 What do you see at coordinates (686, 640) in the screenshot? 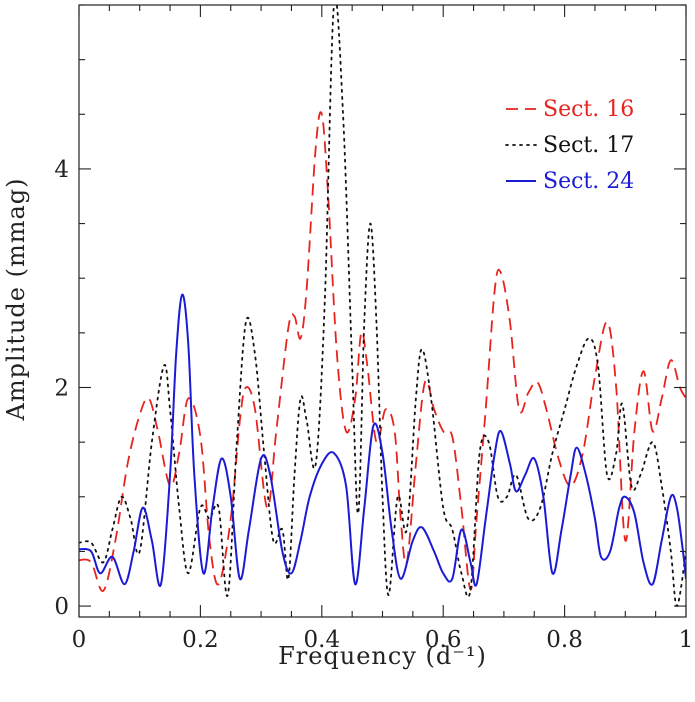
I see `x-tick-label: 1` at bounding box center [686, 640].